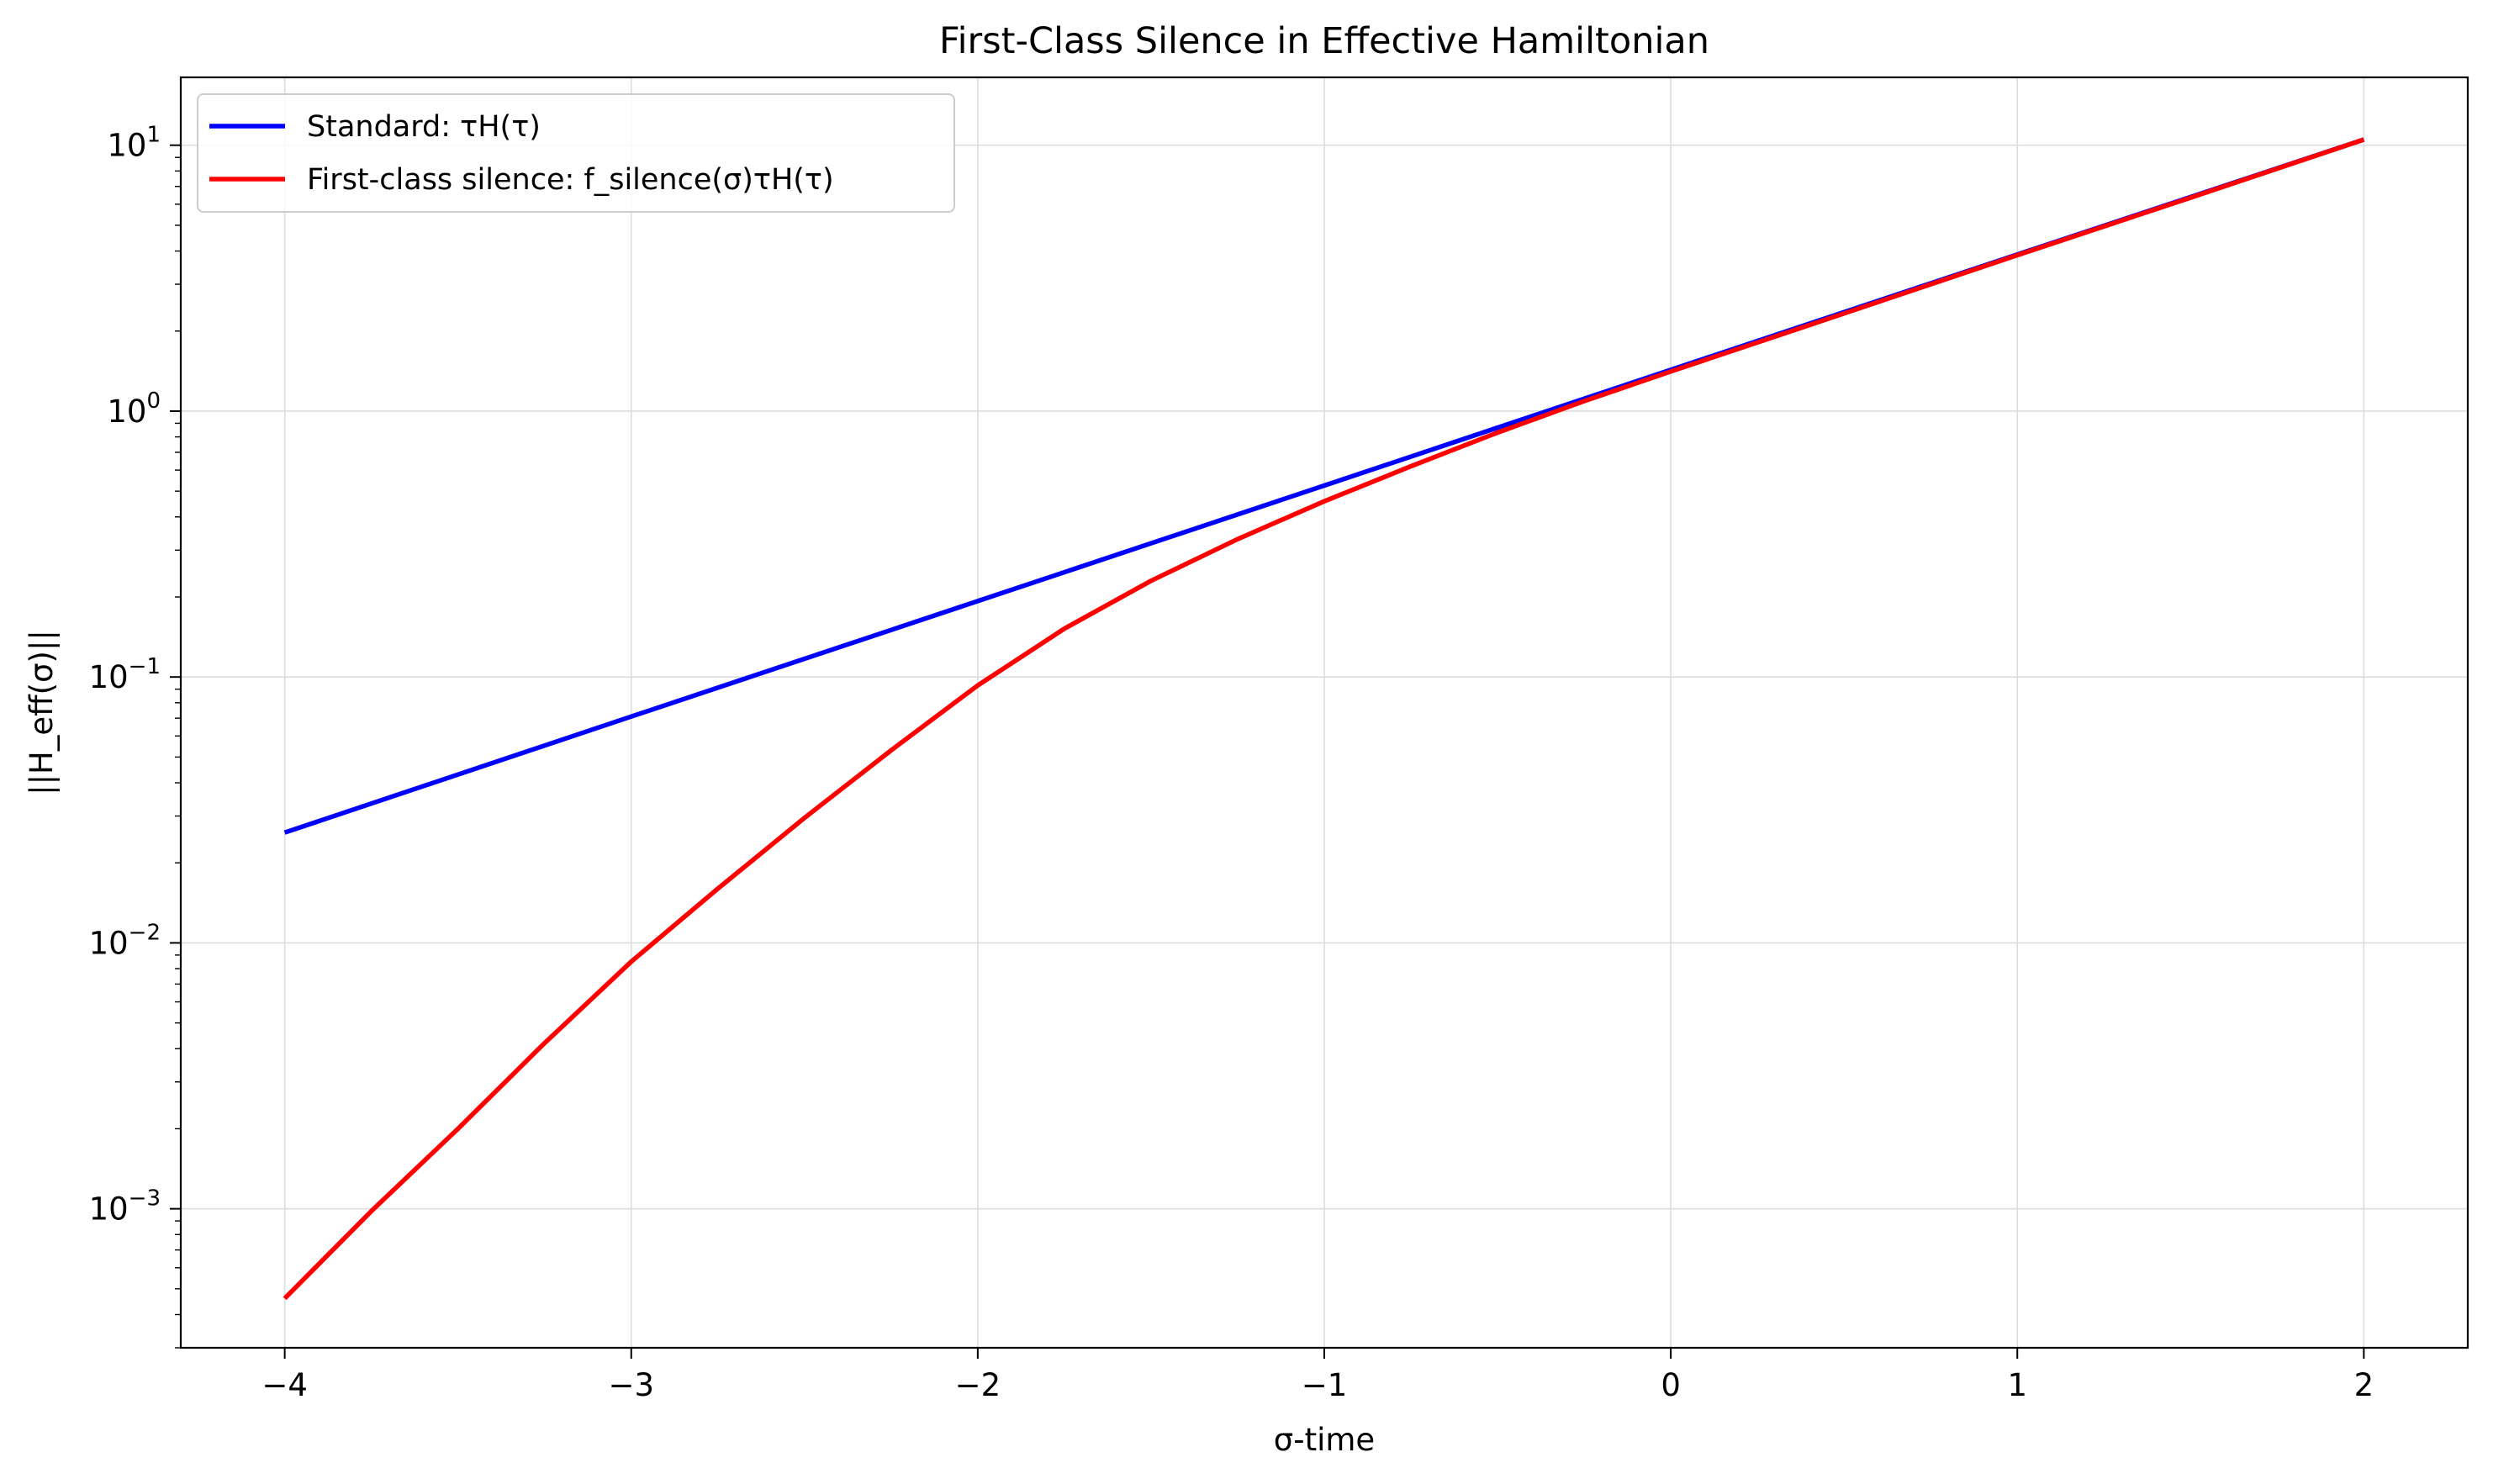  What do you see at coordinates (134, 143) in the screenshot?
I see `y-tick-label: 10¹` at bounding box center [134, 143].